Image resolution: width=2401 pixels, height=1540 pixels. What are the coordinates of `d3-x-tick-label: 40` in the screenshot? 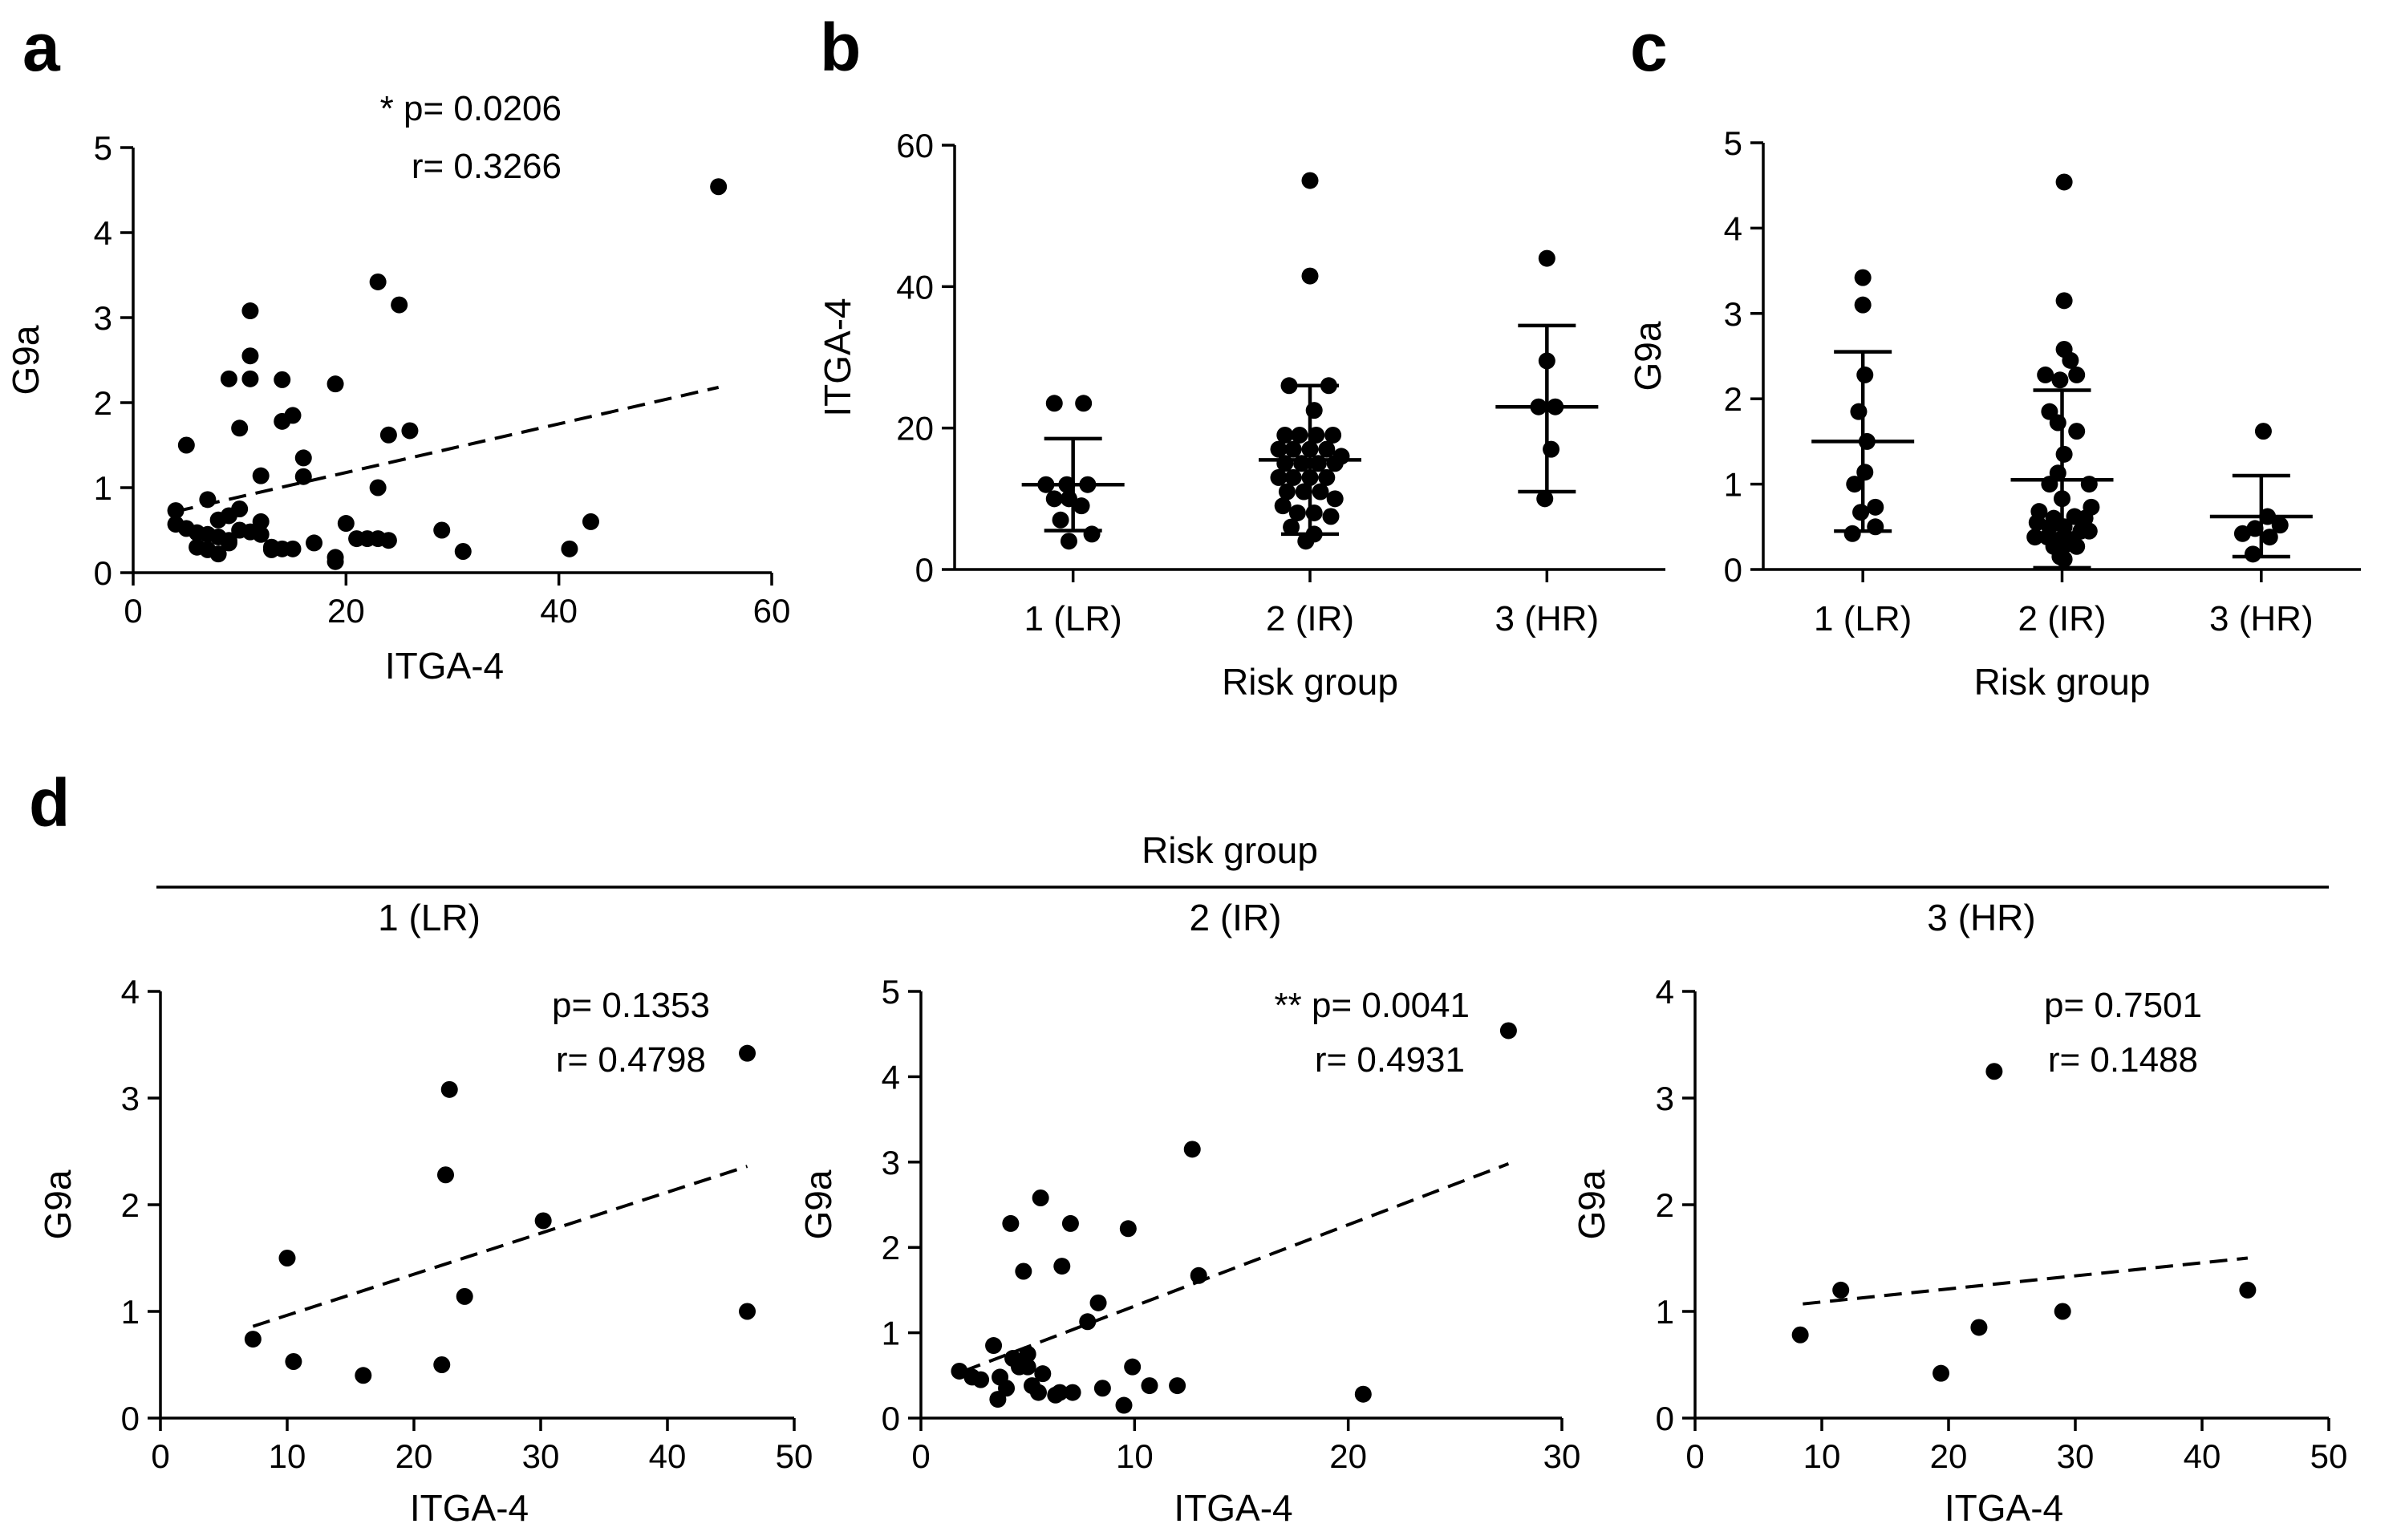 It's located at (2202, 1456).